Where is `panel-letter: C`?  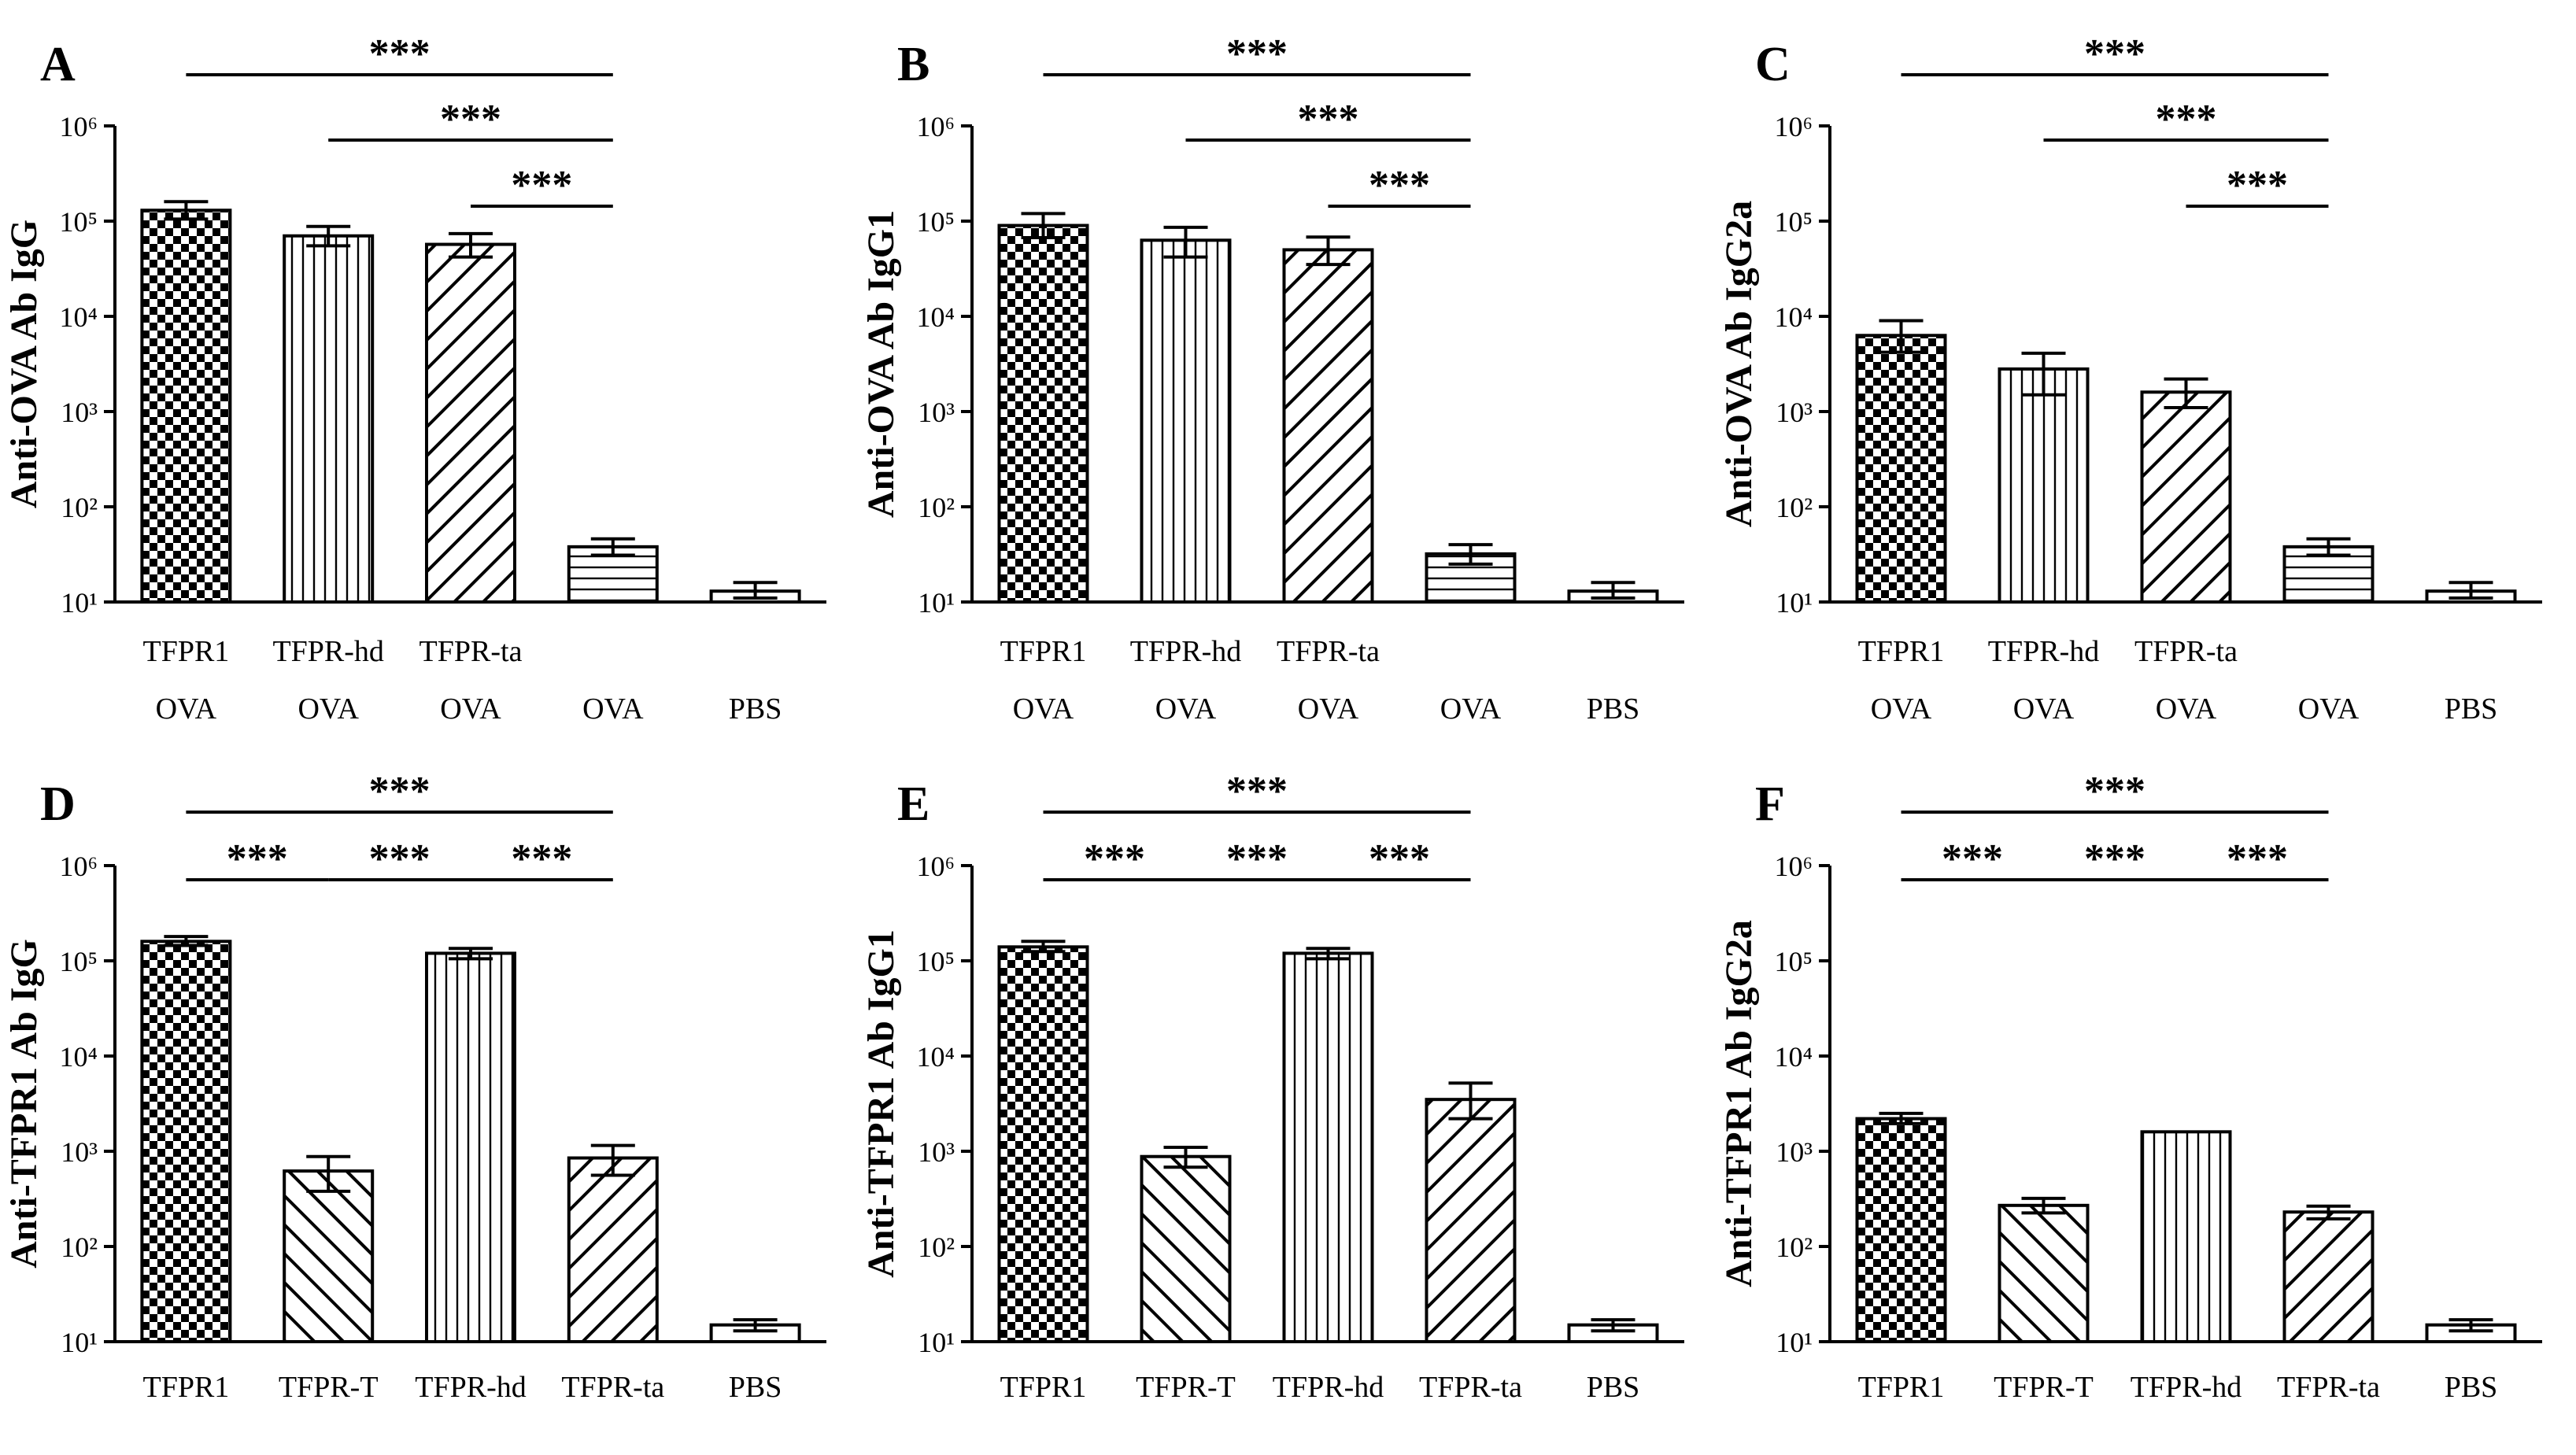
panel-letter: C is located at coordinates (1773, 64).